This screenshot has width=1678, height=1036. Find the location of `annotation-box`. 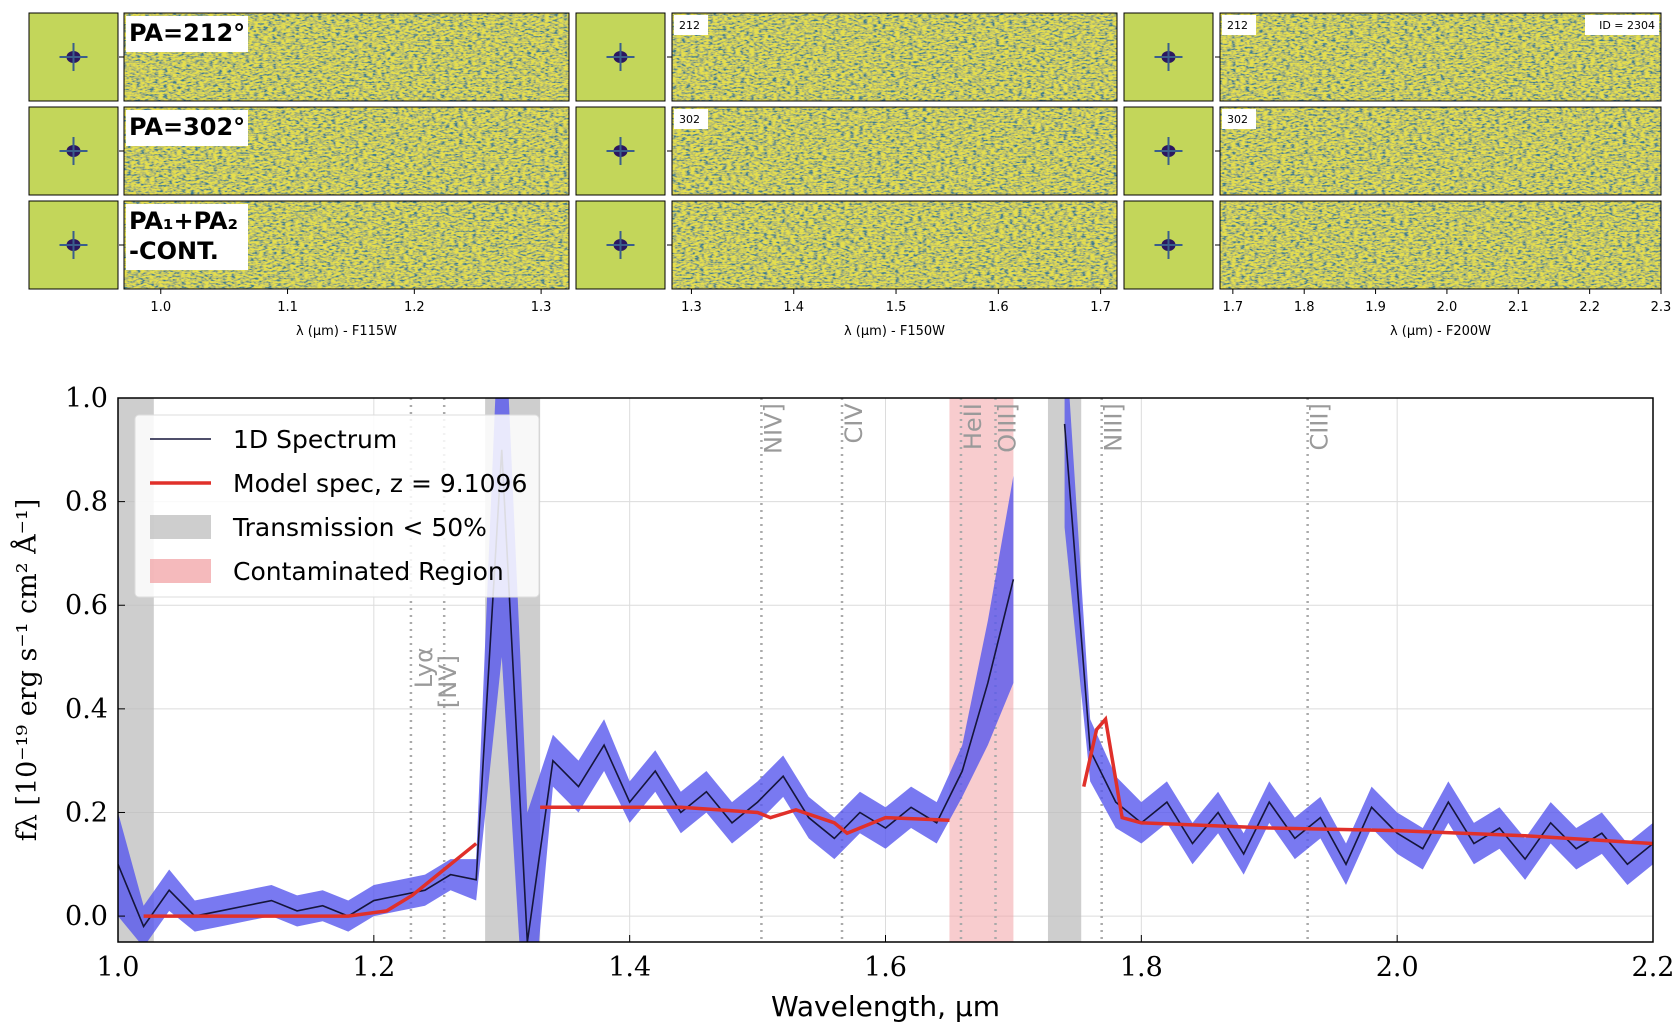

annotation-box is located at coordinates (1622, 25).